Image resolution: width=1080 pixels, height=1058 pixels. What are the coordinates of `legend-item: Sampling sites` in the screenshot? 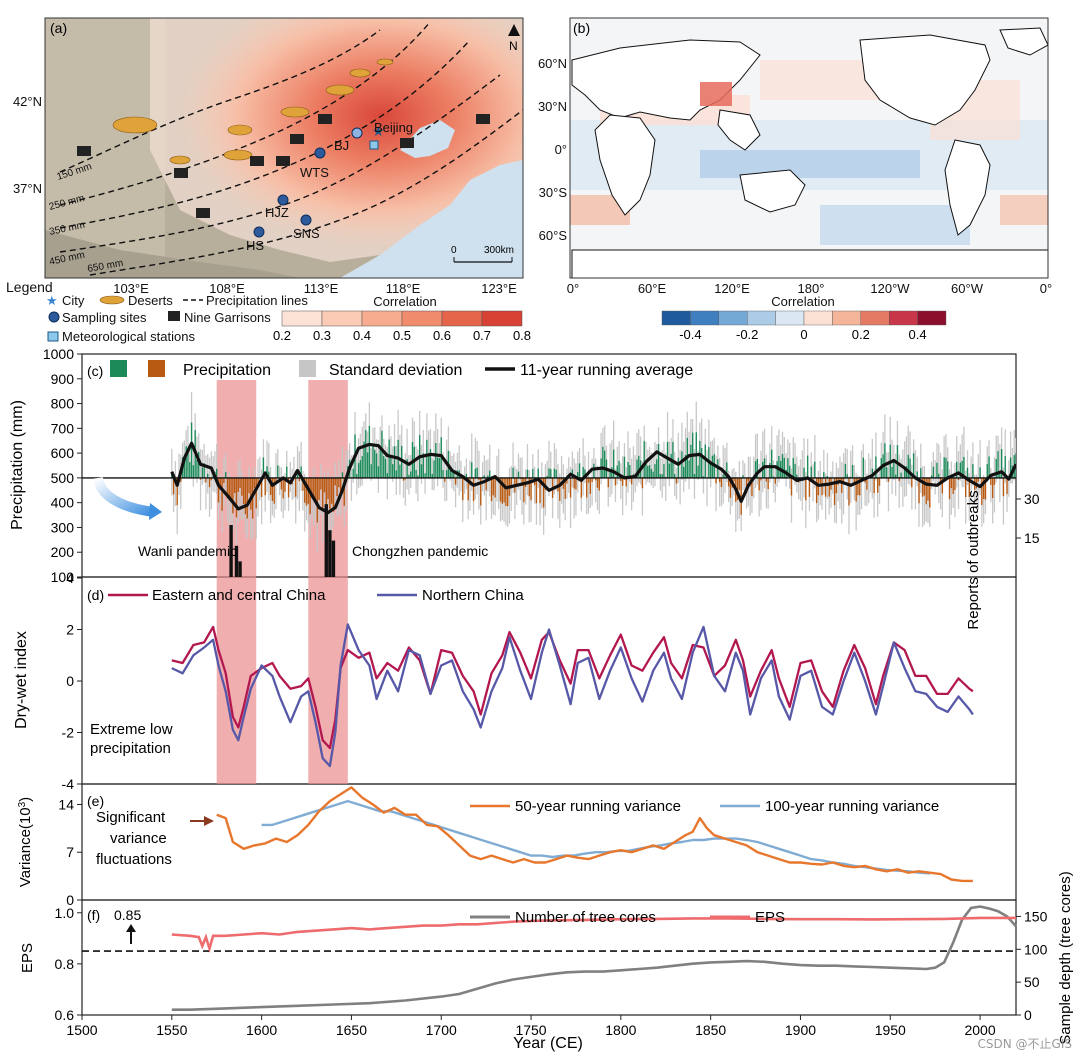 It's located at (104, 317).